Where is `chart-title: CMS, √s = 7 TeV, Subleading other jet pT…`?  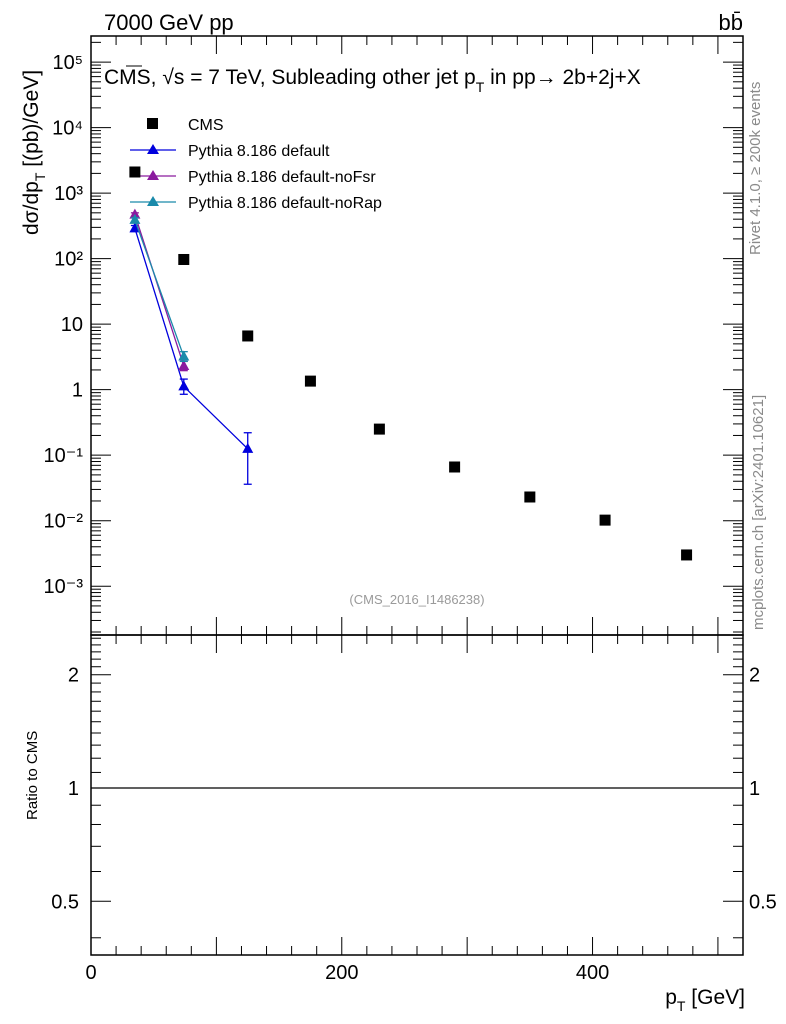 chart-title: CMS, √s = 7 TeV, Subleading other jet pT… is located at coordinates (372, 80).